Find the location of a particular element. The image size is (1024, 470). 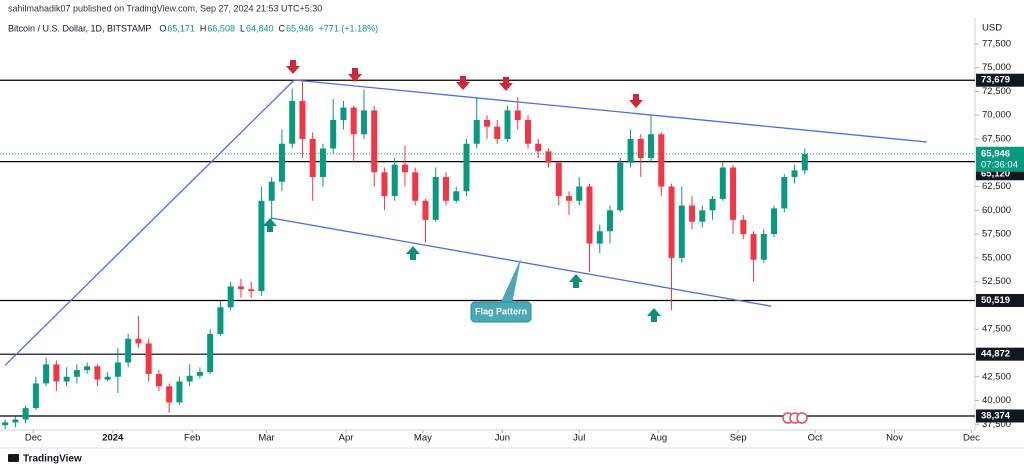

ohlc-key: L is located at coordinates (242, 28).